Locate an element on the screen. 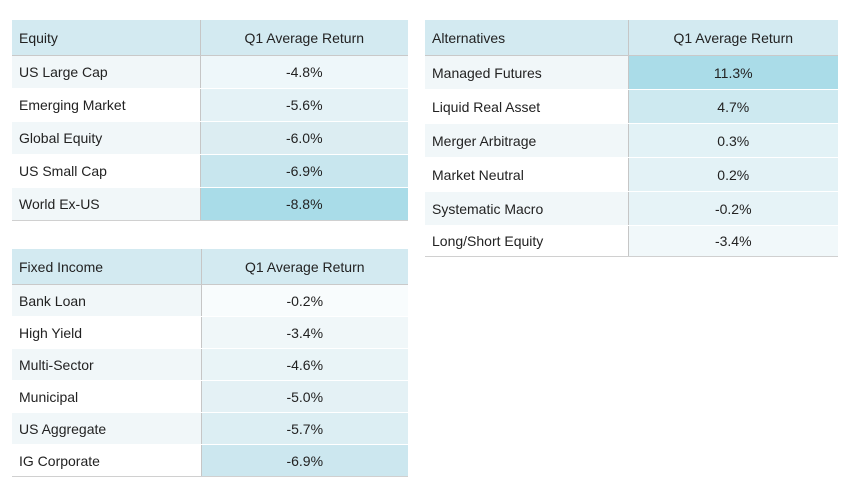  column-header-category: Alternatives is located at coordinates (527, 38).